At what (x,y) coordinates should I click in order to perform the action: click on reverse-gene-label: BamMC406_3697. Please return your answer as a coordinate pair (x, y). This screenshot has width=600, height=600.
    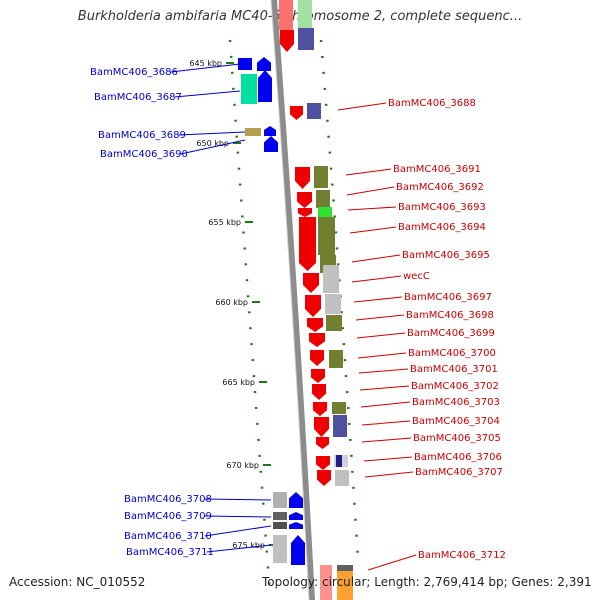
    Looking at the image, I should click on (422, 297).